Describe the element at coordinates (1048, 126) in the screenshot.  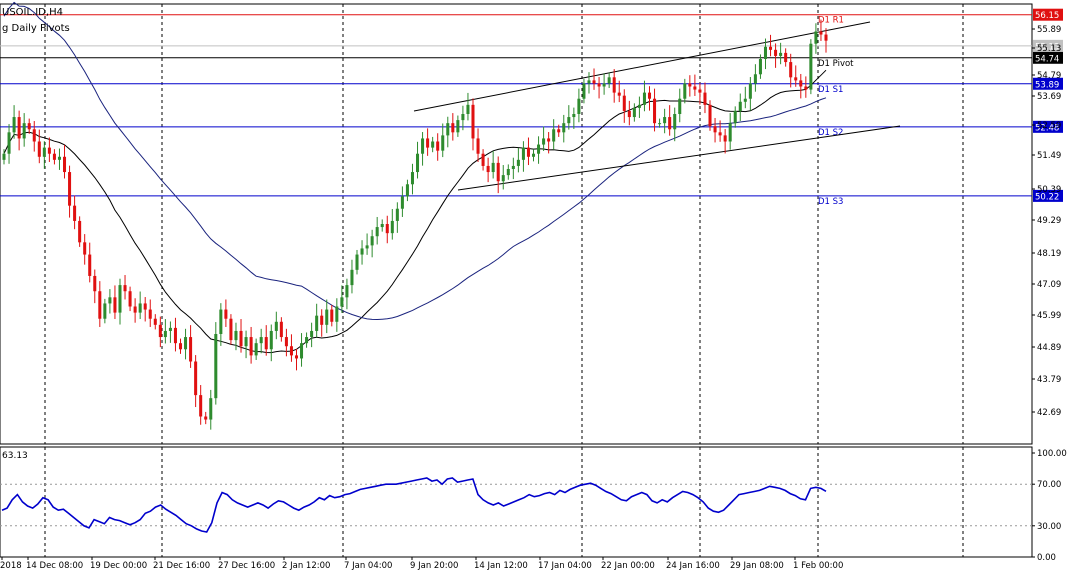
I see `price-tag-bg` at that location.